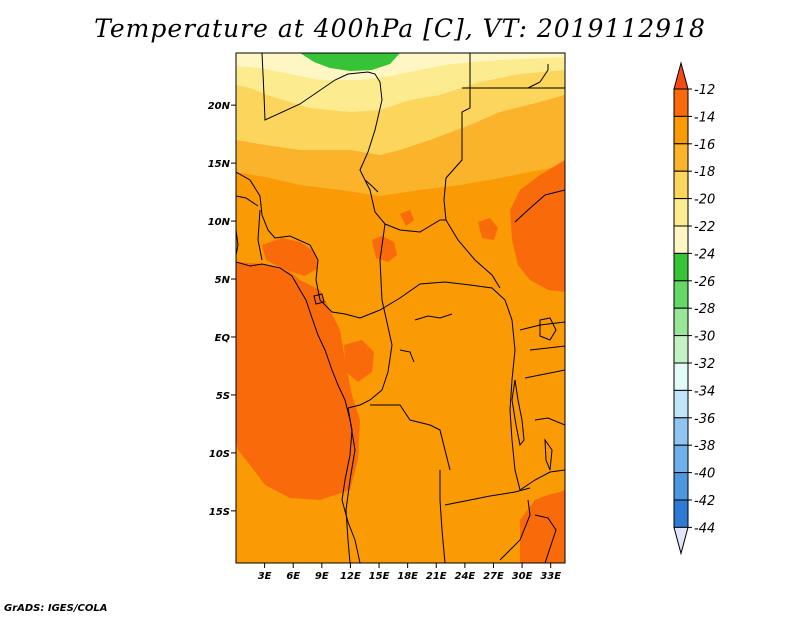 This screenshot has height=618, width=800. I want to click on colorbar-label: -44, so click(704, 528).